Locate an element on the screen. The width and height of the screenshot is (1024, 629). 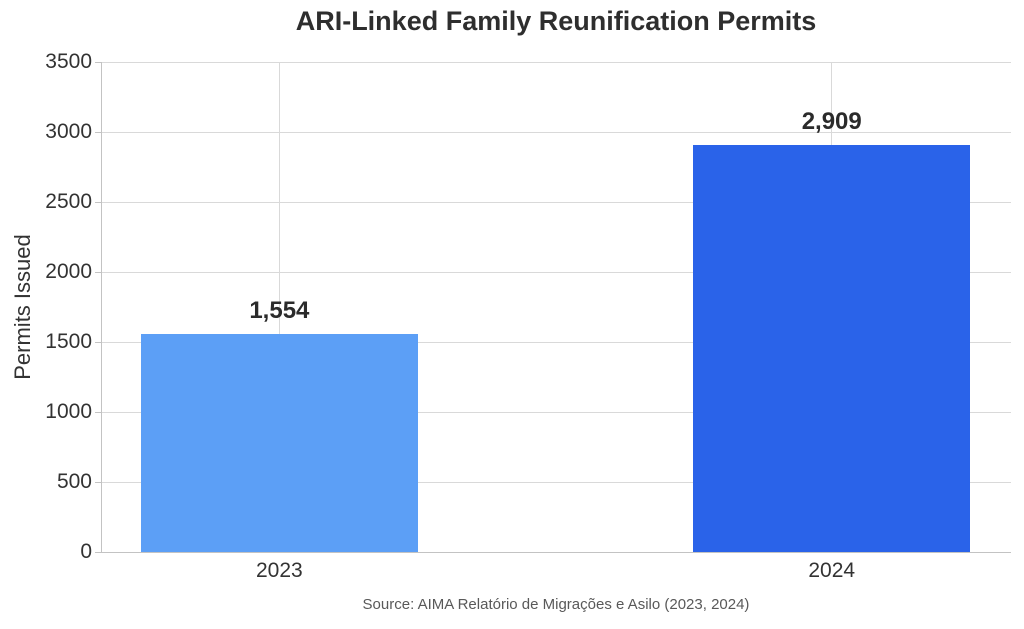
y-tick-label: 2000 is located at coordinates (68, 271).